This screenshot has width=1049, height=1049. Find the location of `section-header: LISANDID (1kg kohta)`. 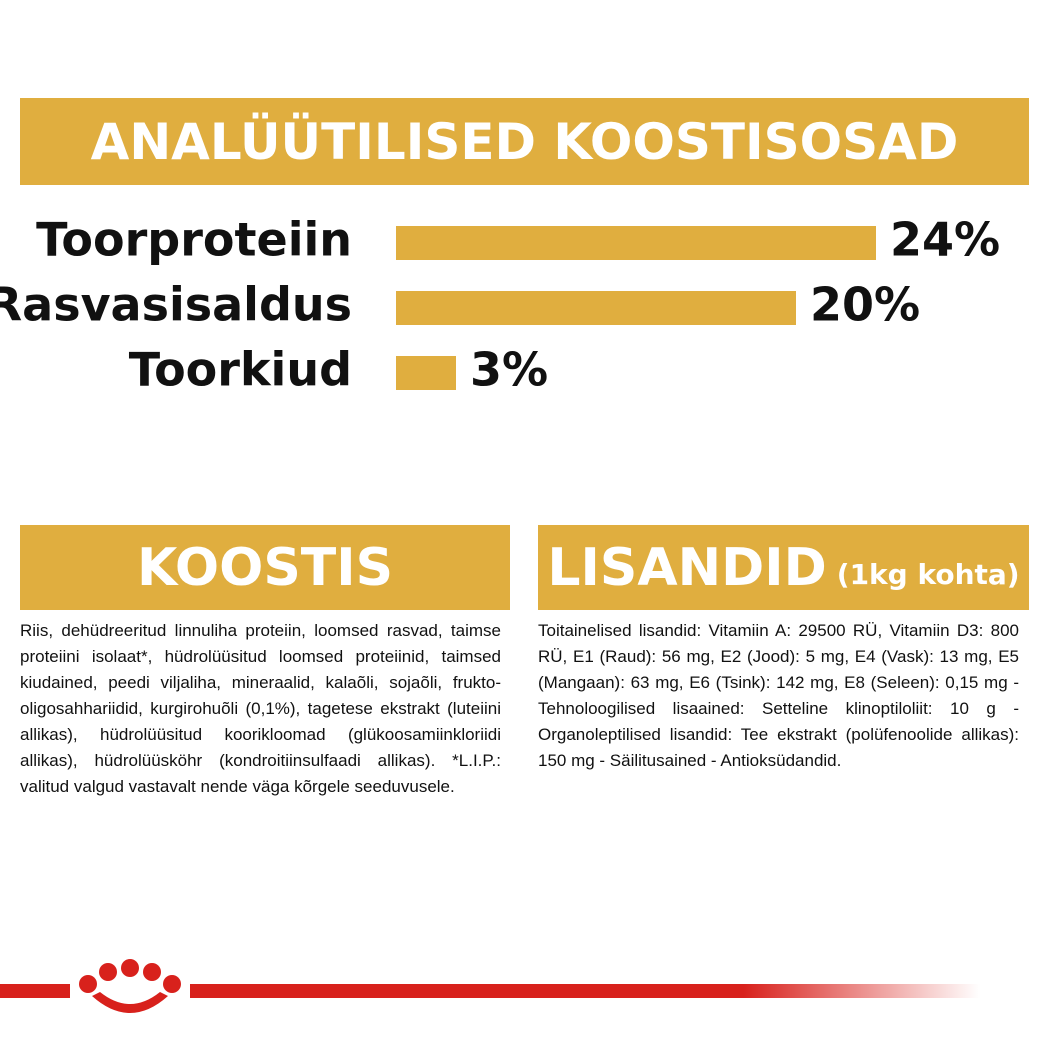

section-header: LISANDID (1kg kohta) is located at coordinates (783, 567).